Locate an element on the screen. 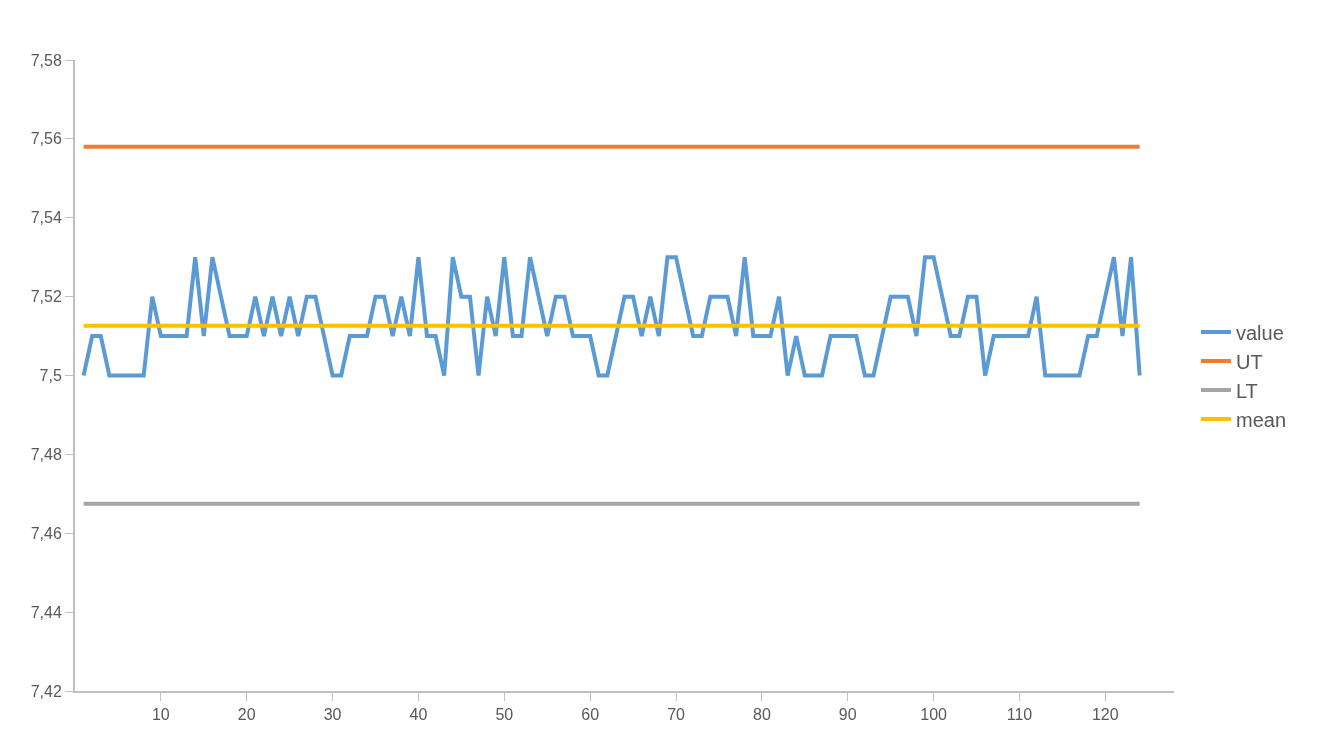 This screenshot has height=741, width=1344. x-tick-label: 110 is located at coordinates (1019, 715).